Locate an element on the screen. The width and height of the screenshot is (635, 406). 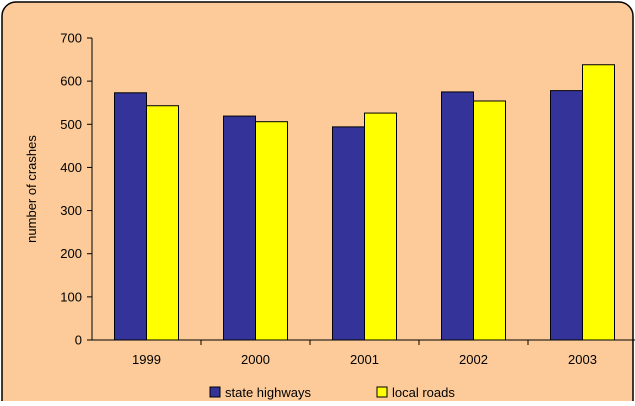
y-tick-label: 0 is located at coordinates (78, 340).